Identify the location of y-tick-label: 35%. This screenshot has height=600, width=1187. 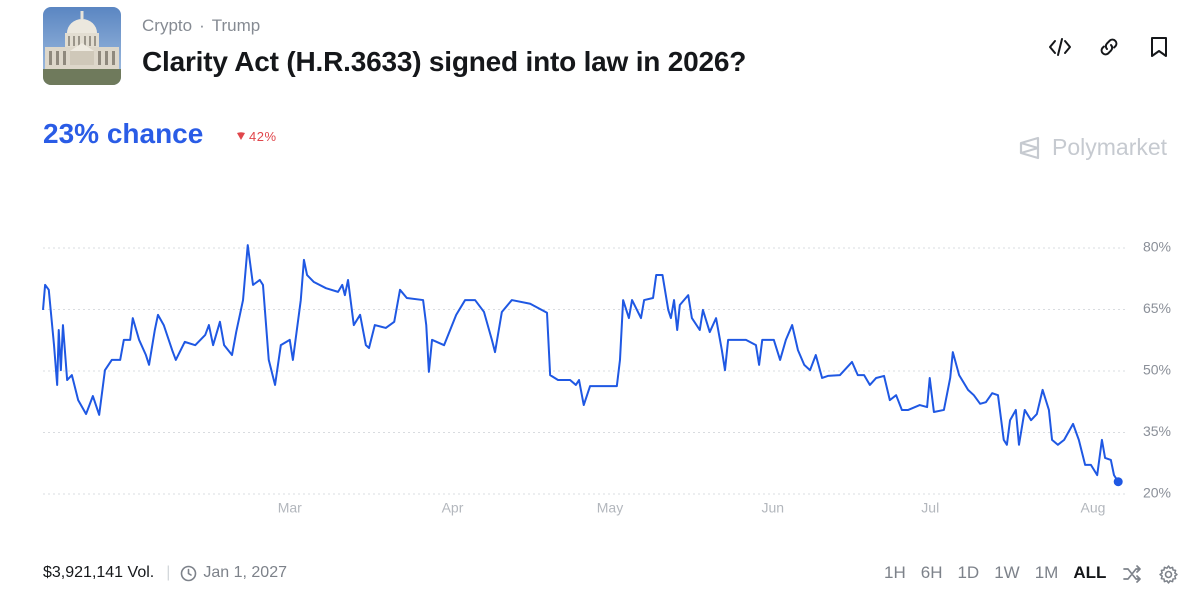
(1157, 431).